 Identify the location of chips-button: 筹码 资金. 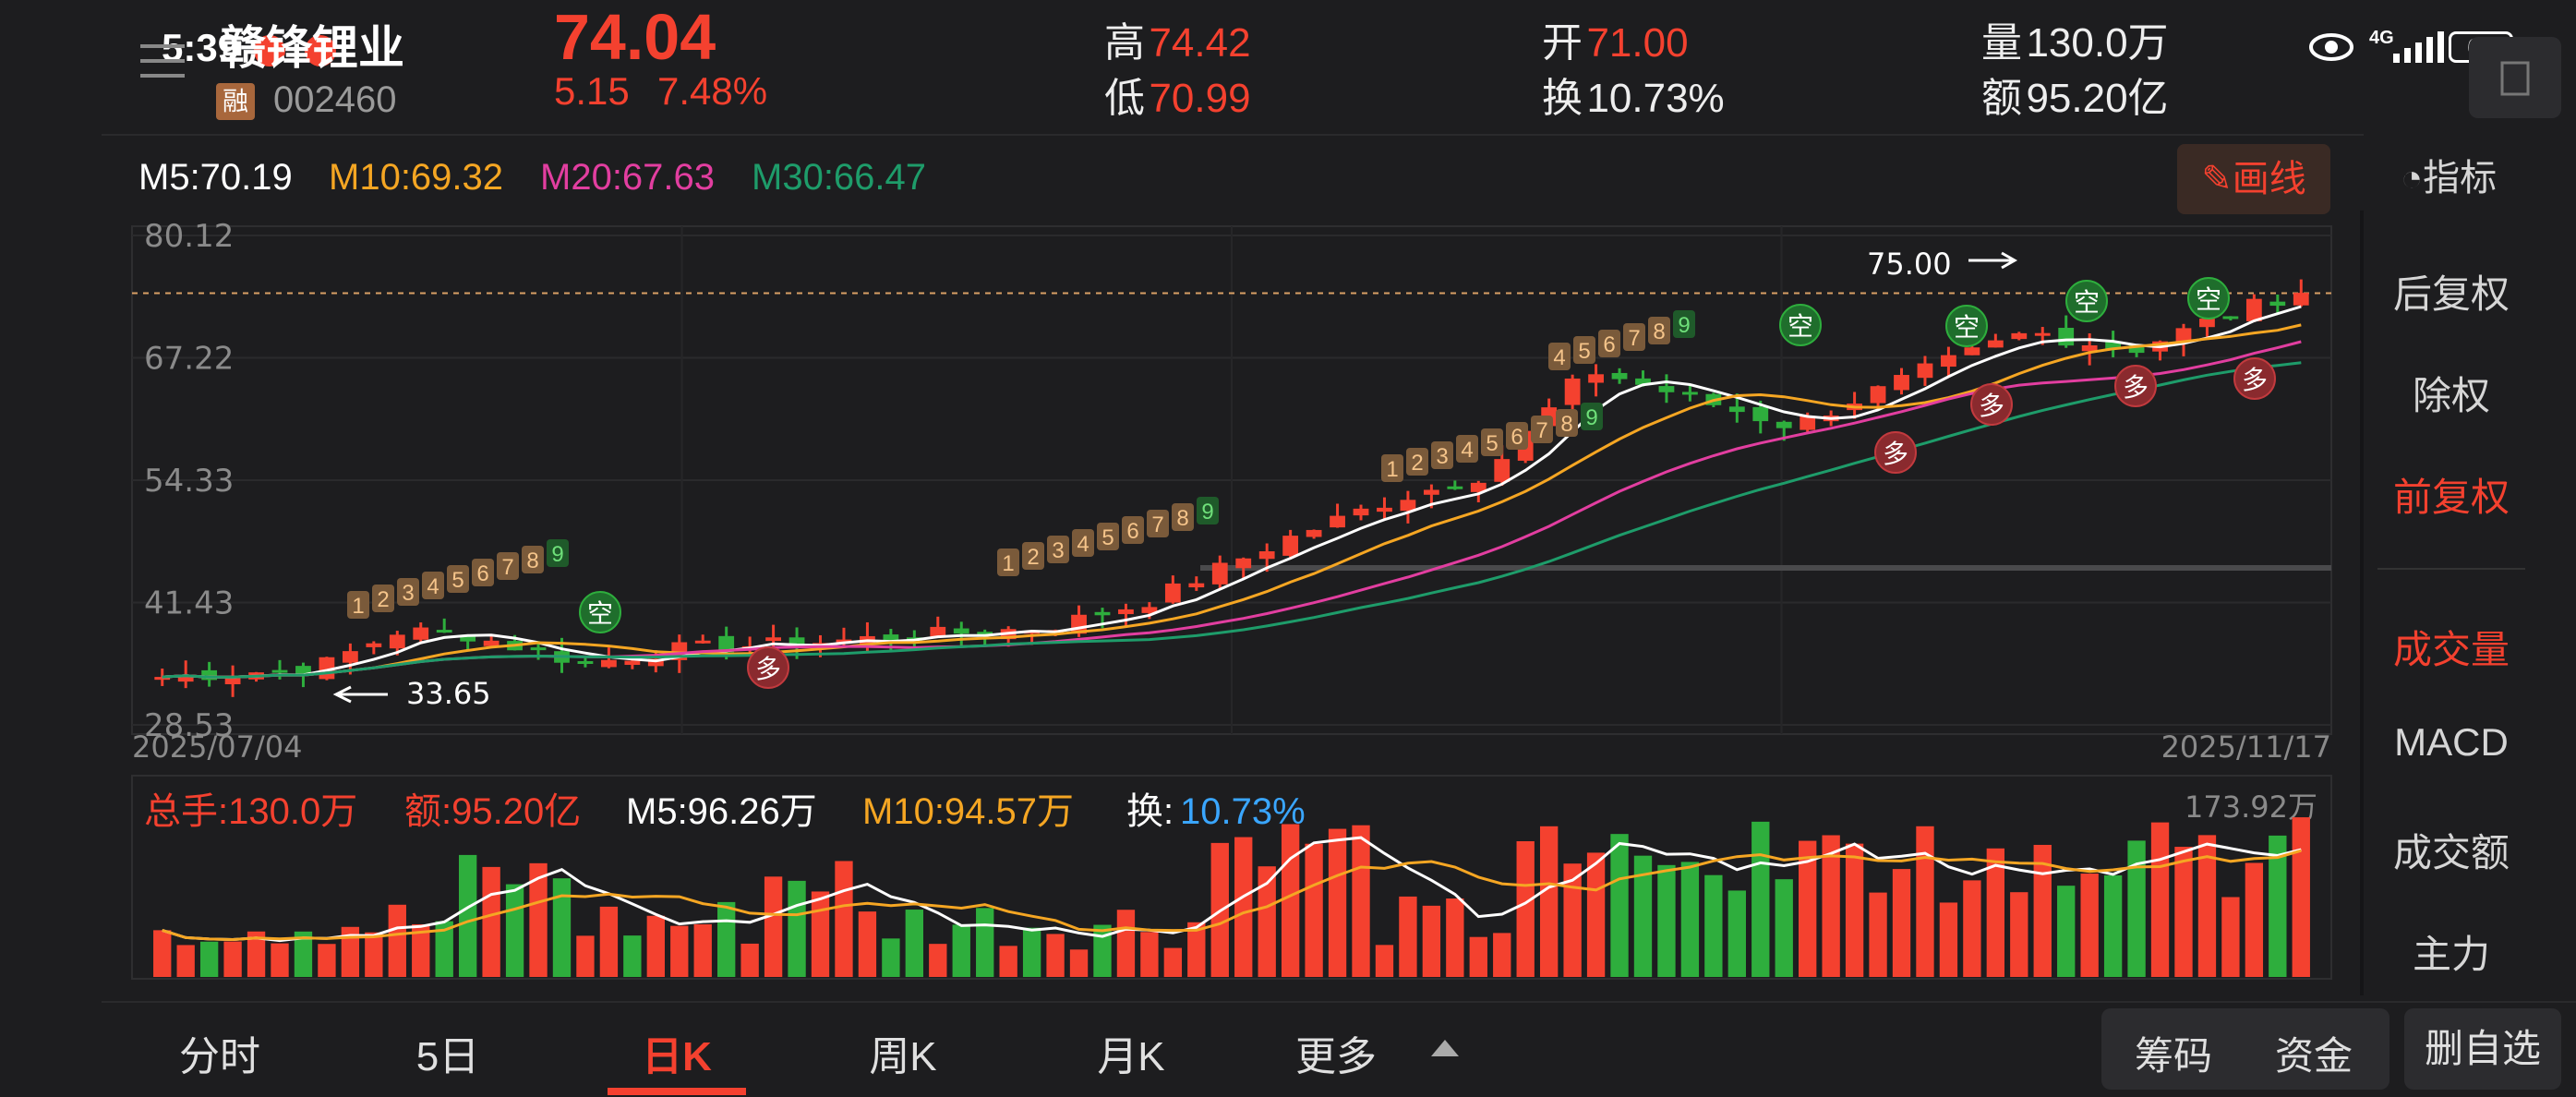
(2245, 1049).